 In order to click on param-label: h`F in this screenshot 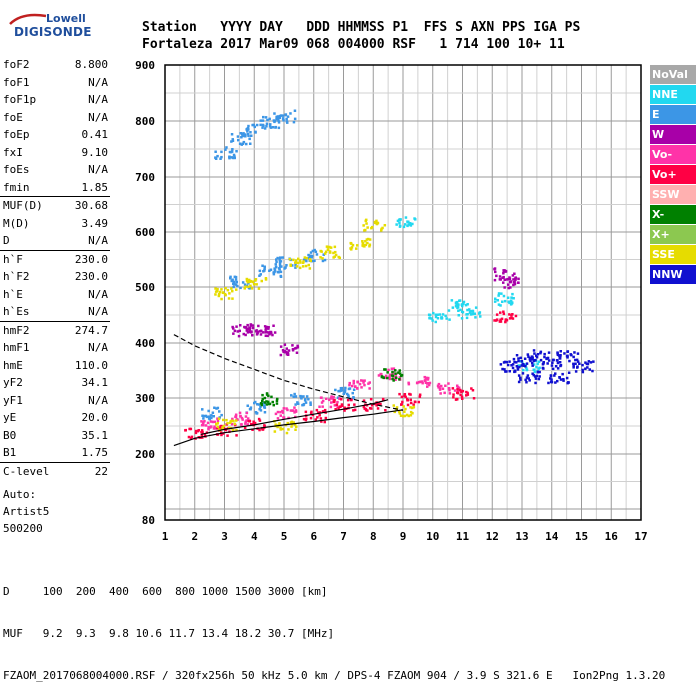, I will do `click(13, 259)`.